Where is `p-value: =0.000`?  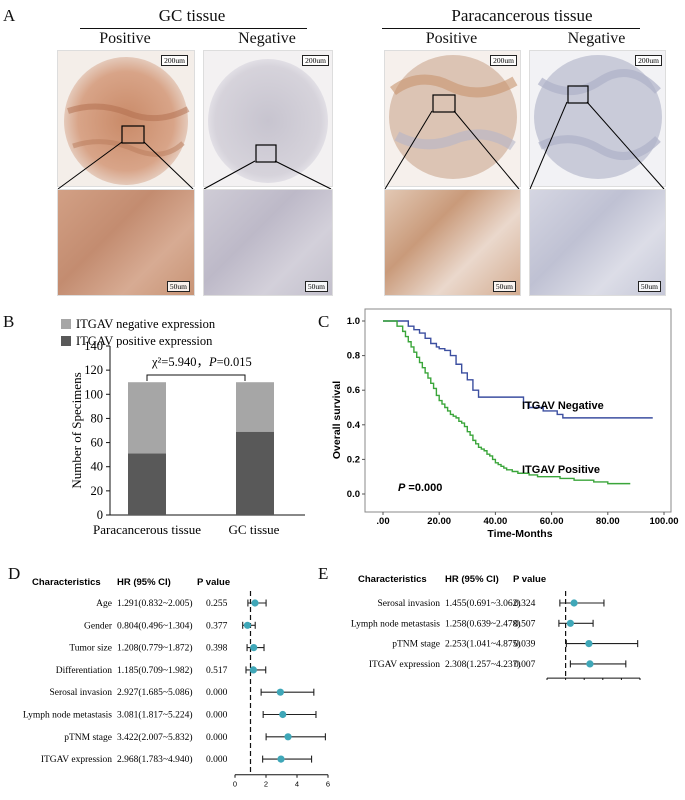
p-value: =0.000 is located at coordinates (423, 488).